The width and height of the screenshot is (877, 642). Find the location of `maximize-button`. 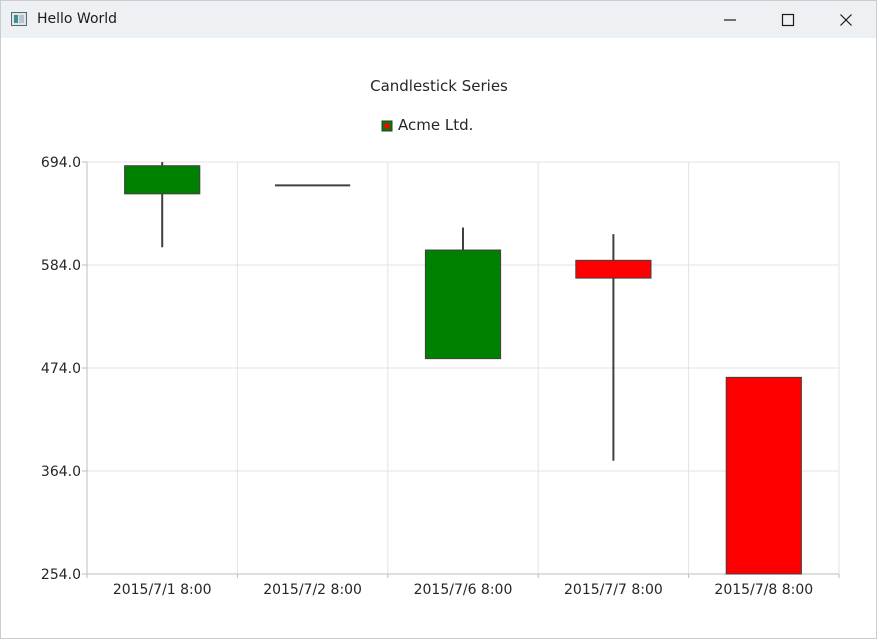

maximize-button is located at coordinates (788, 19).